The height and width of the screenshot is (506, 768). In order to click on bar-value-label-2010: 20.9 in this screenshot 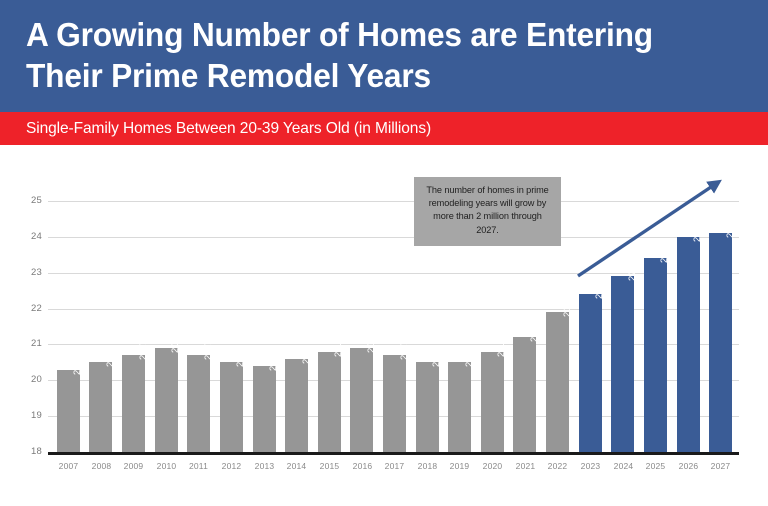, I will do `click(175, 343)`.